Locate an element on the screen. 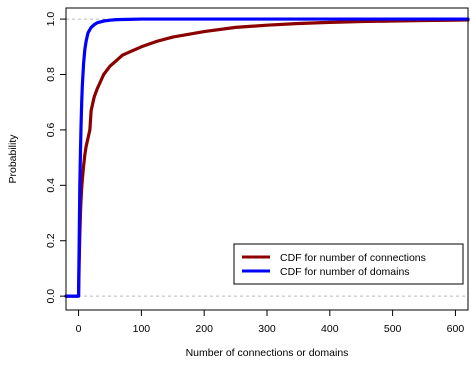 The height and width of the screenshot is (366, 471). y-tick-label-5: 1.0 is located at coordinates (51, 19).